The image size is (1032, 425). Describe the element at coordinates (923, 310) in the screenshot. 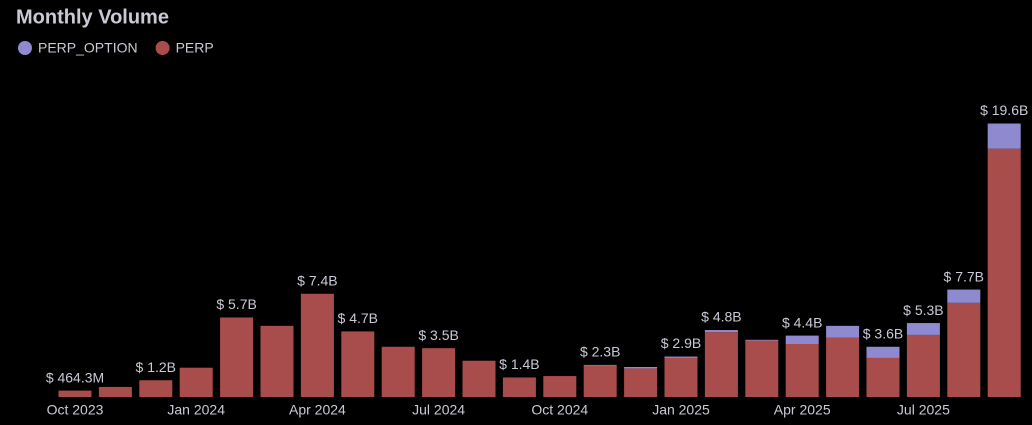

I see `value-label: $ 5.3B` at that location.